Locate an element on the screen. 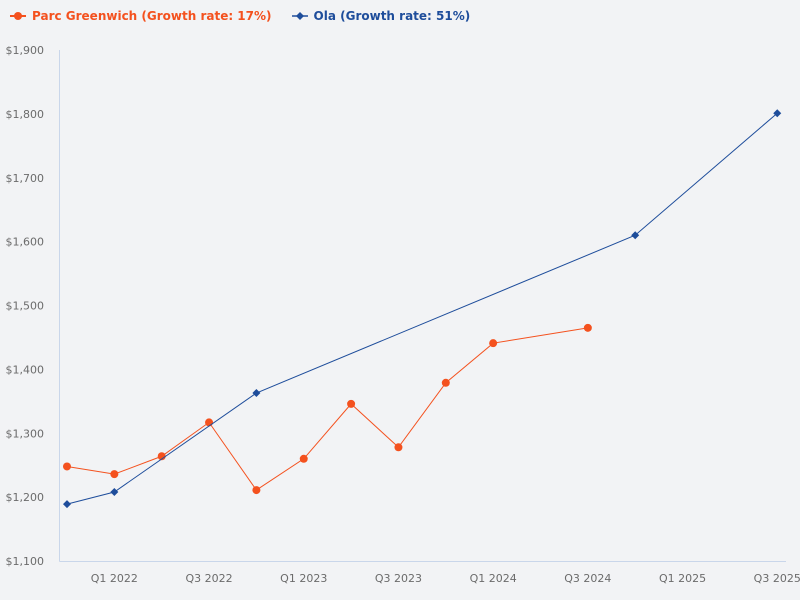 The height and width of the screenshot is (600, 800). y-tick-label: $1,500 is located at coordinates (25, 306).